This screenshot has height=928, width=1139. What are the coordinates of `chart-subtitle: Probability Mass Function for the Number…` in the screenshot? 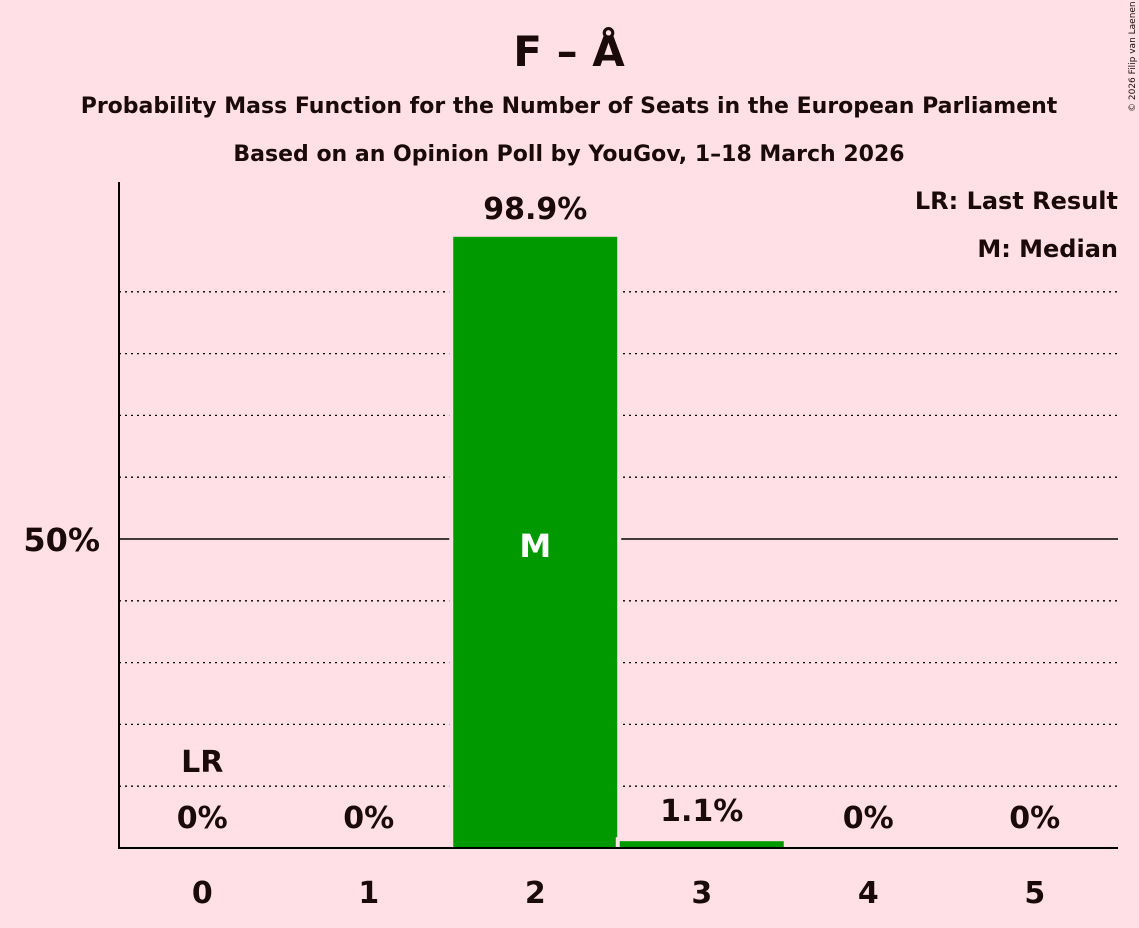 It's located at (569, 106).